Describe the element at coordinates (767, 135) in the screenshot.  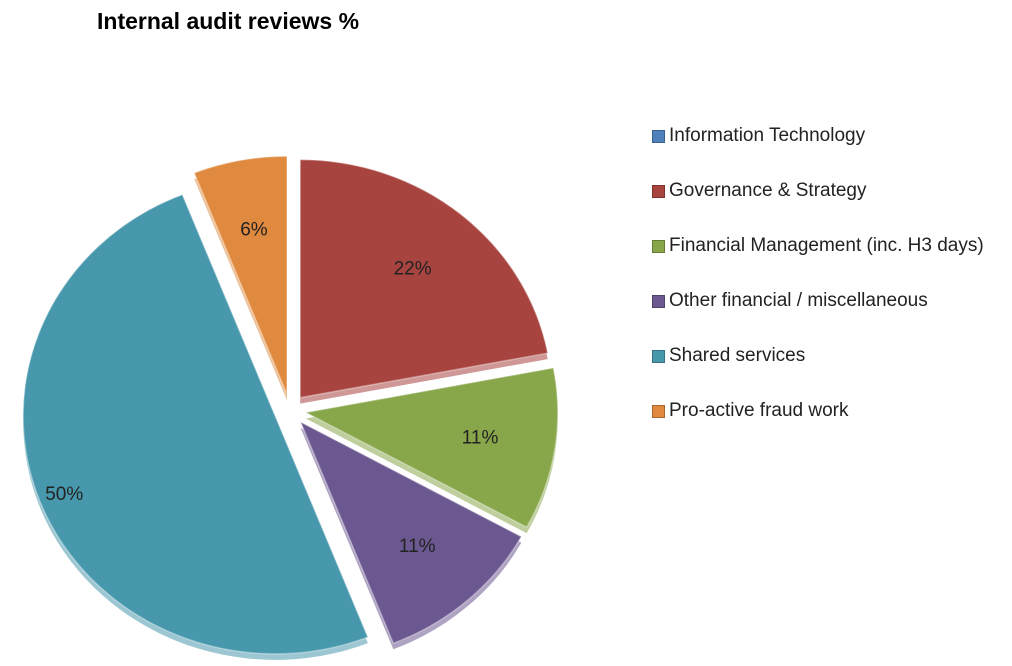
I see `legend-label: Information Technology` at that location.